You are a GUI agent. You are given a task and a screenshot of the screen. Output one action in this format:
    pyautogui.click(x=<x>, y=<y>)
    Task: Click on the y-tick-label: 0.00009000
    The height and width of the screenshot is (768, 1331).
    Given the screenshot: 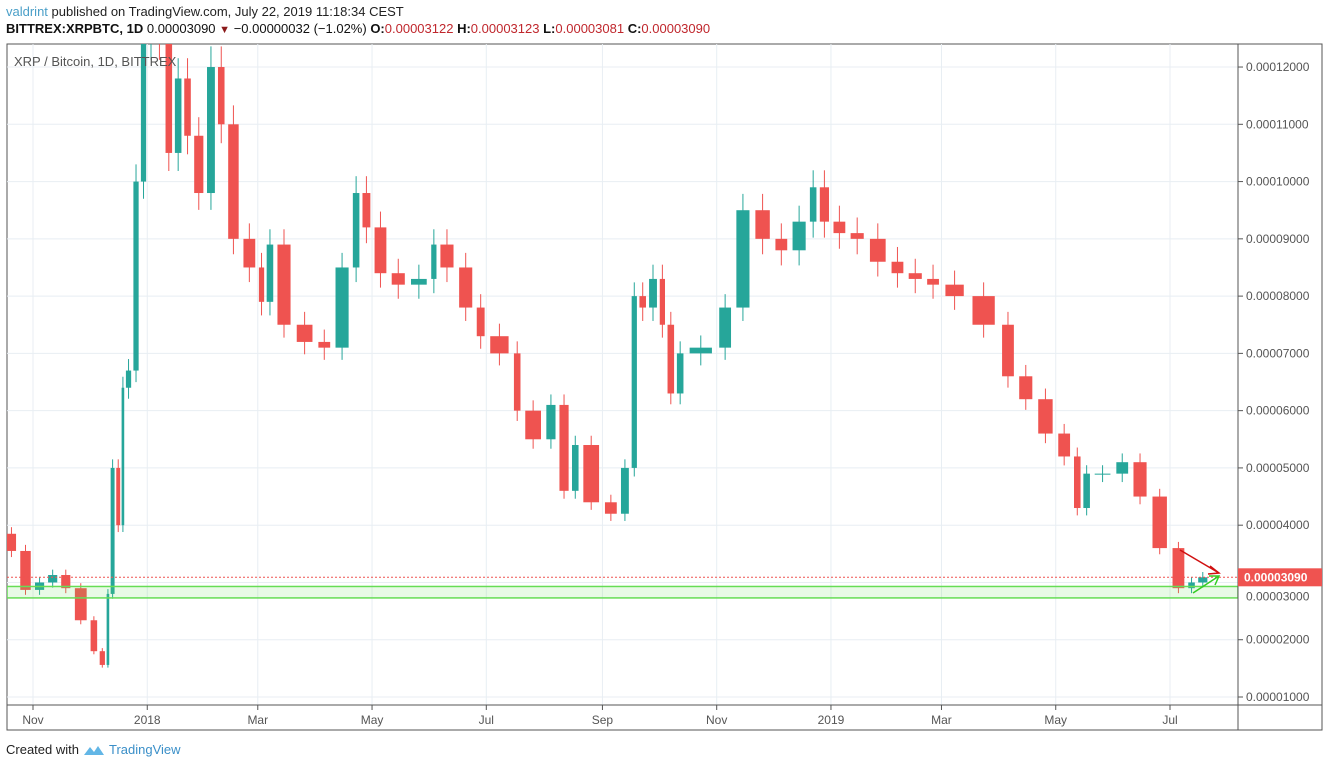 What is the action you would take?
    pyautogui.click(x=1278, y=239)
    